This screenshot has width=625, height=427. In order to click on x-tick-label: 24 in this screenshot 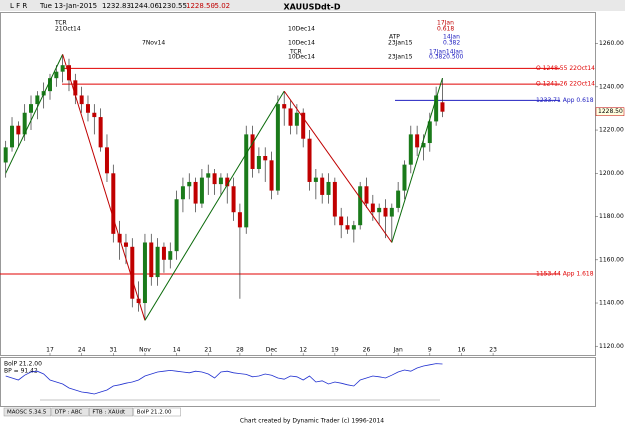, I will do `click(82, 350)`.